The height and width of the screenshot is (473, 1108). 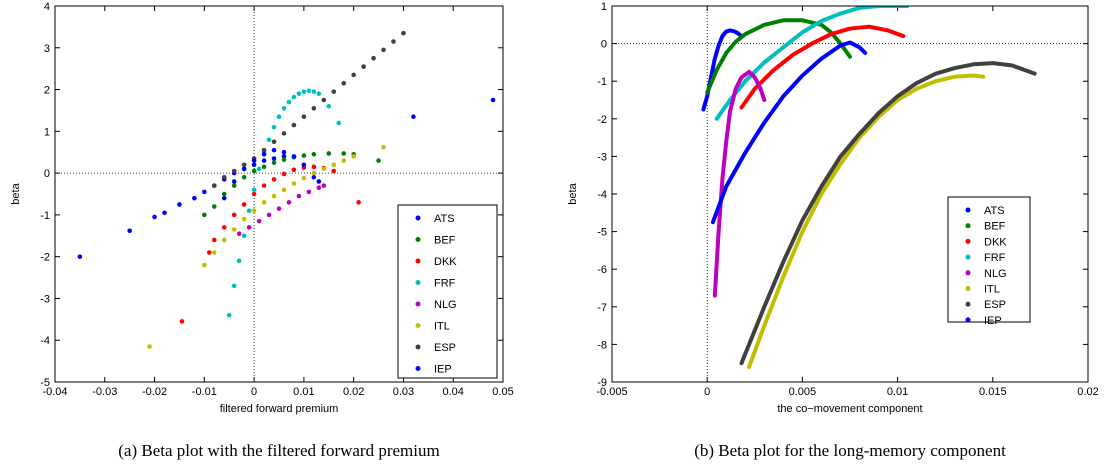 I want to click on y-tick-label: -7, so click(x=602, y=308).